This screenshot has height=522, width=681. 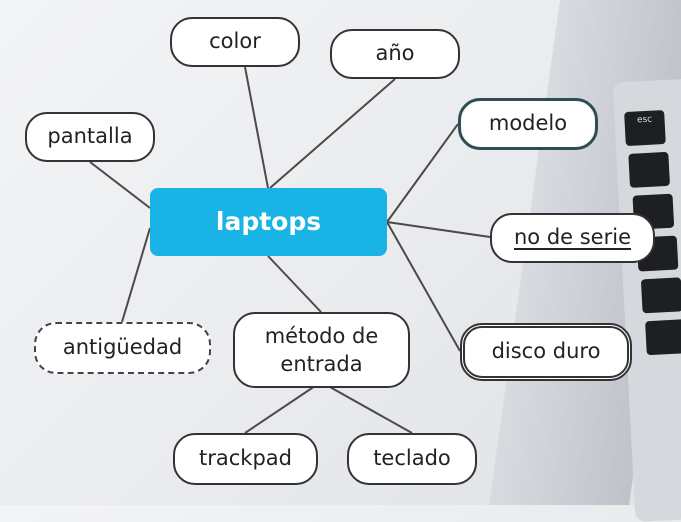 What do you see at coordinates (438, 229) in the screenshot?
I see `connector-center-no-de-serie` at bounding box center [438, 229].